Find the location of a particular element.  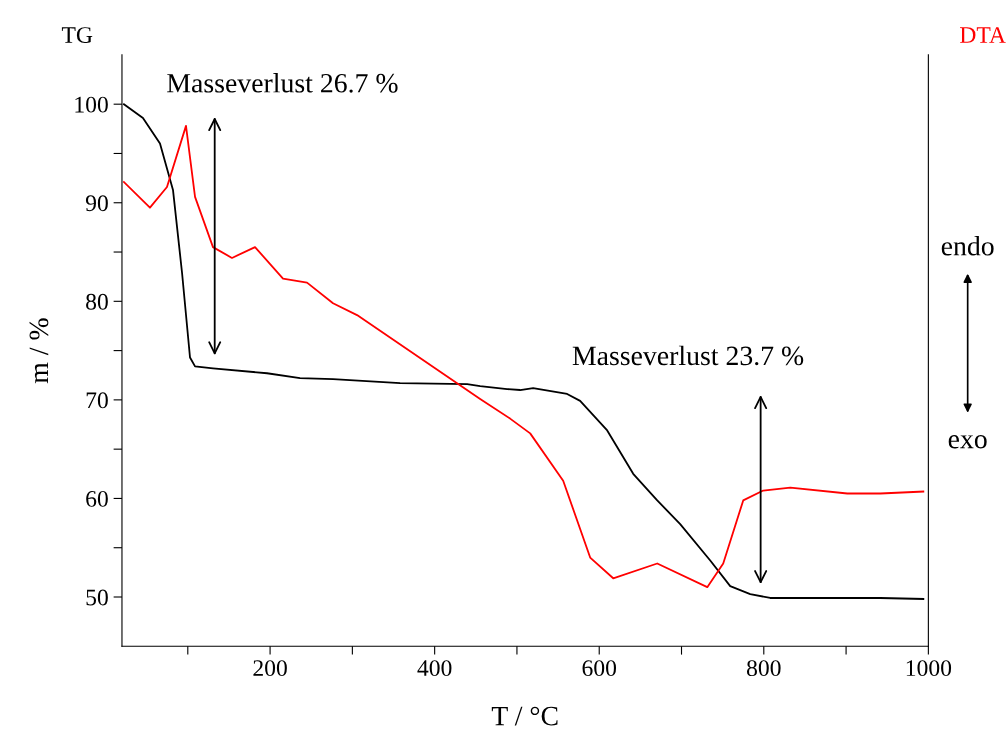

annotation: Masseverlust 26.7 % is located at coordinates (282, 83).